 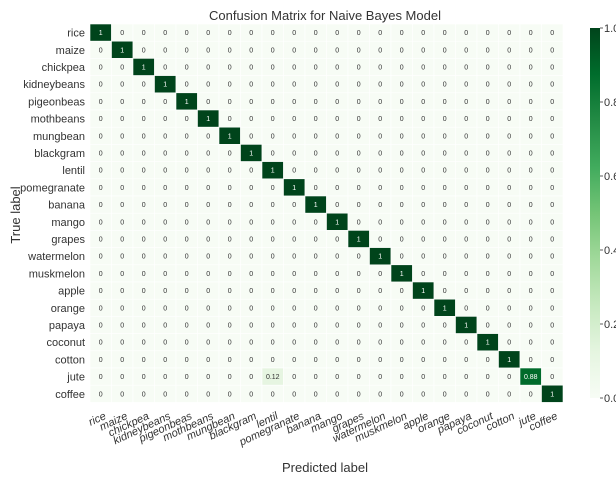 What do you see at coordinates (273, 377) in the screenshot?
I see `cell-value-label: 0.12` at bounding box center [273, 377].